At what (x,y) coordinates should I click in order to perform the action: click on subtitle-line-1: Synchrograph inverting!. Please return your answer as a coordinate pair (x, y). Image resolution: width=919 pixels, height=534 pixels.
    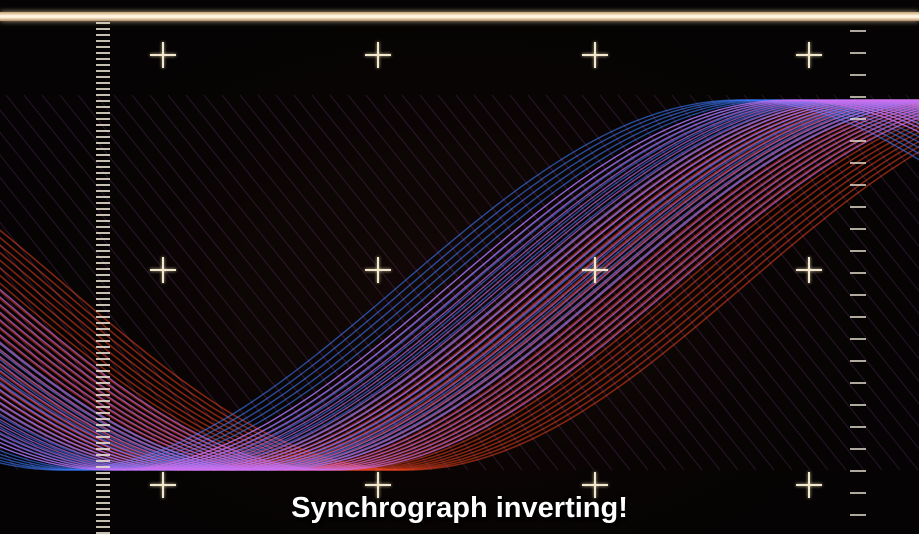
    Looking at the image, I should click on (459, 508).